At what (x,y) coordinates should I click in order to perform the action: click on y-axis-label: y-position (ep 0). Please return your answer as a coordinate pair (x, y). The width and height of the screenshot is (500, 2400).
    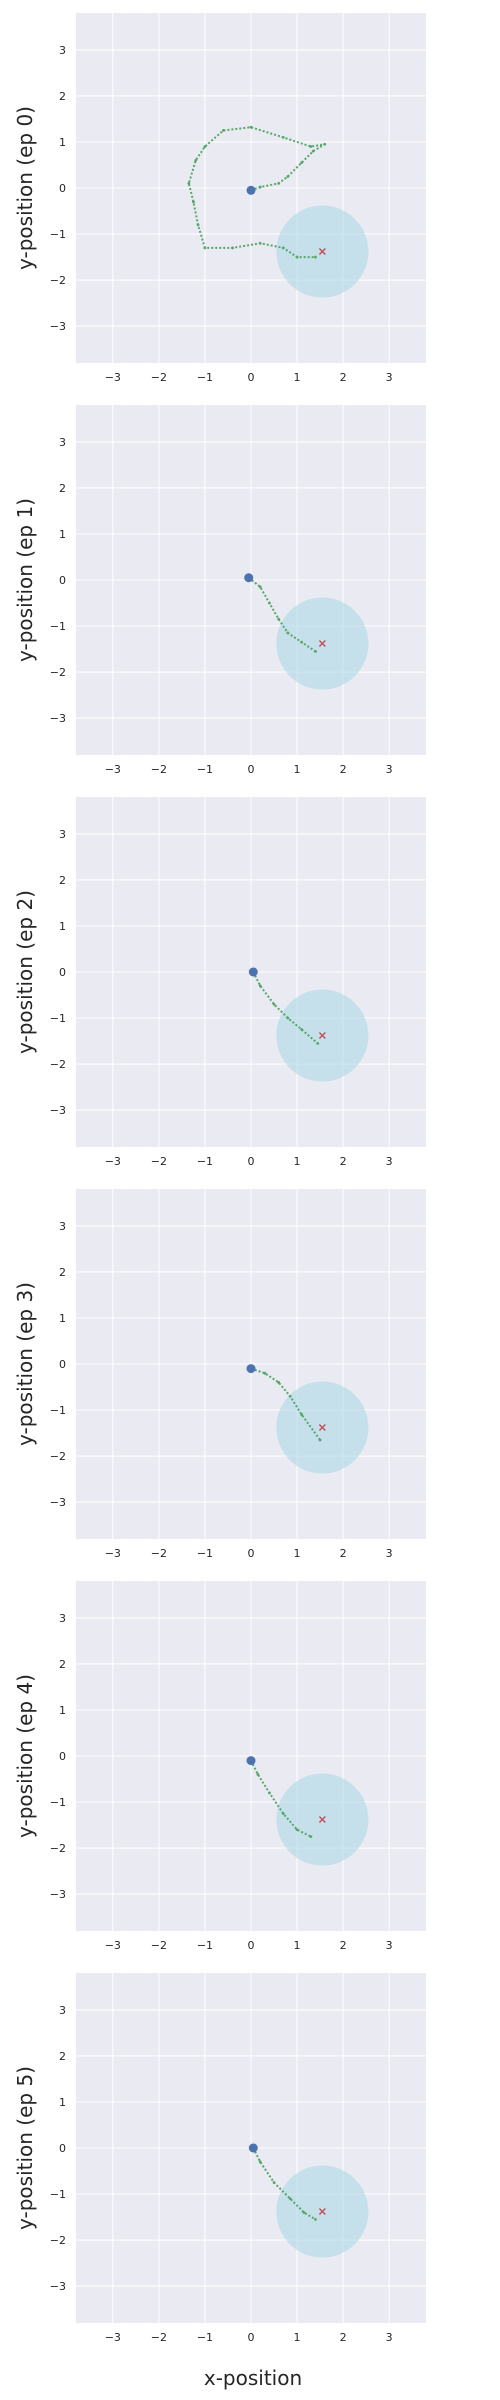
    Looking at the image, I should click on (25, 188).